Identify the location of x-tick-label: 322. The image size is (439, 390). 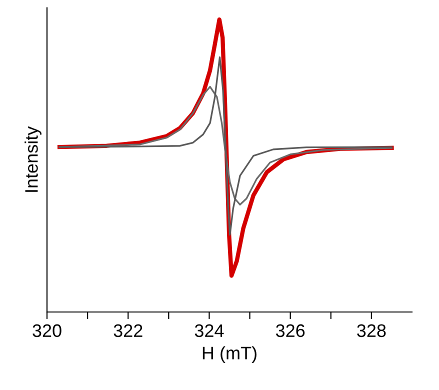
(128, 331).